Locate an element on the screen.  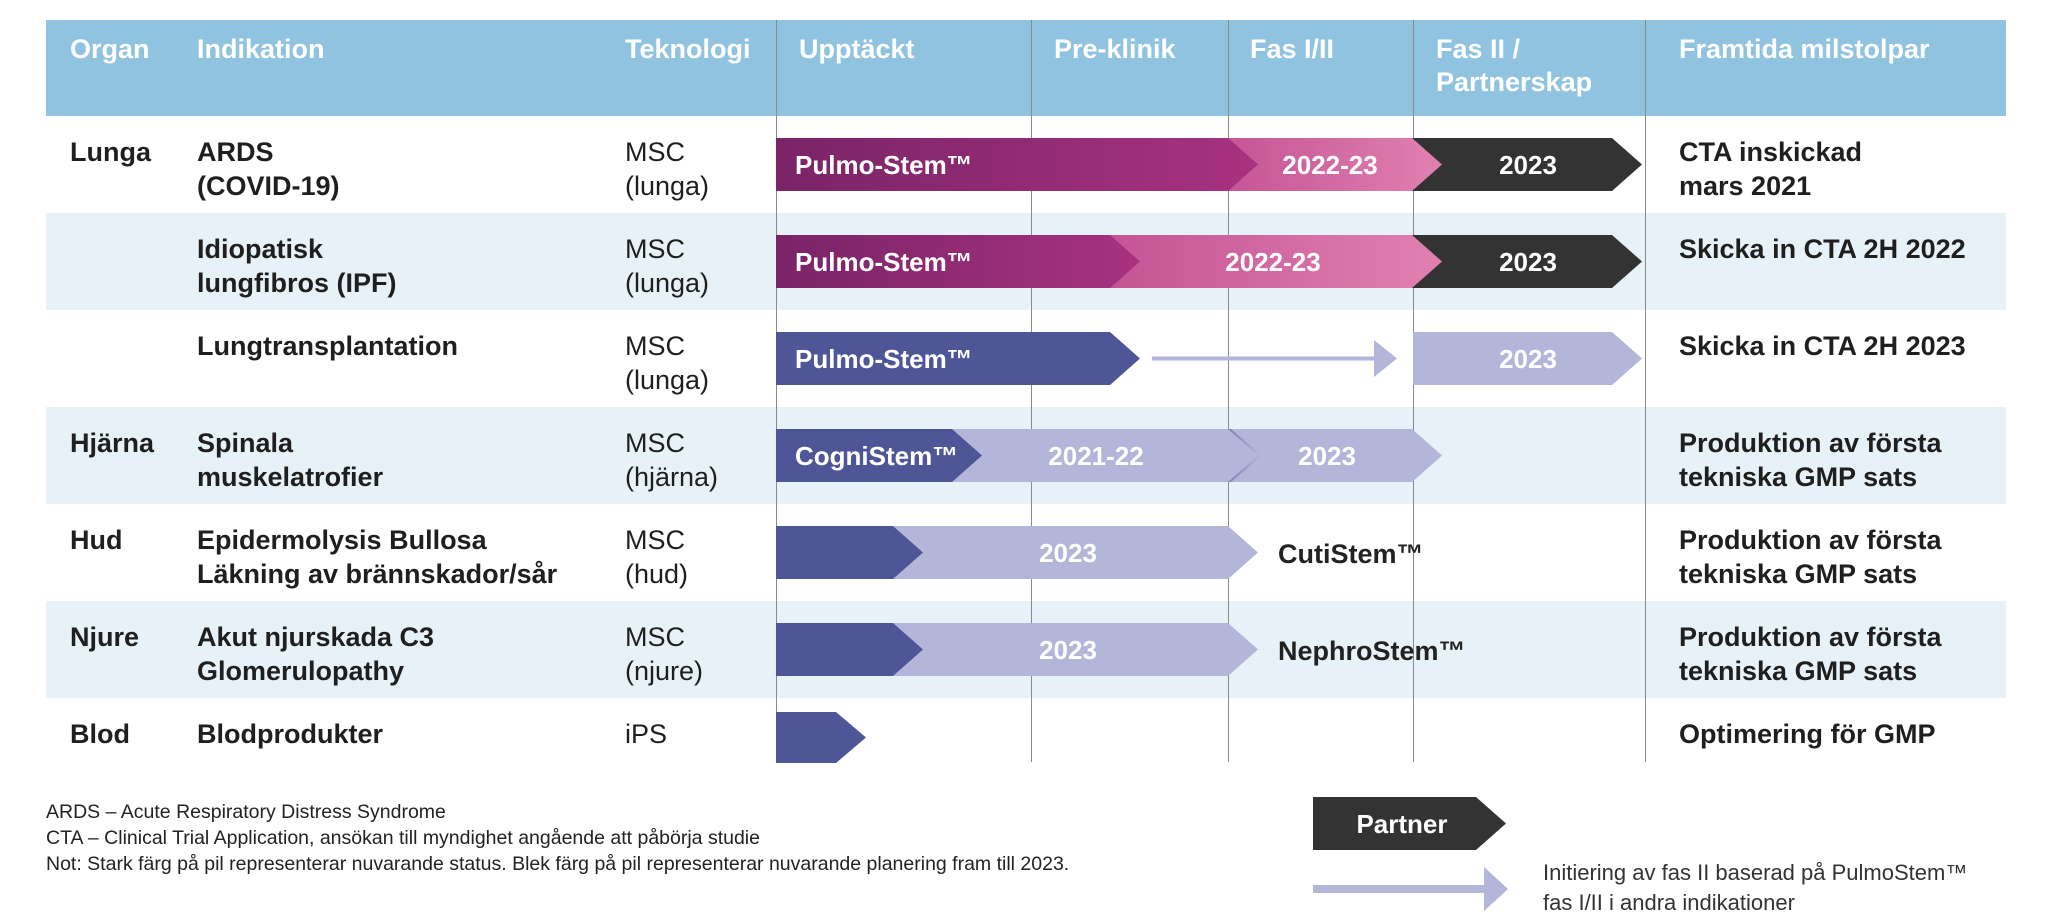
indication-line: ARDS is located at coordinates (235, 152).